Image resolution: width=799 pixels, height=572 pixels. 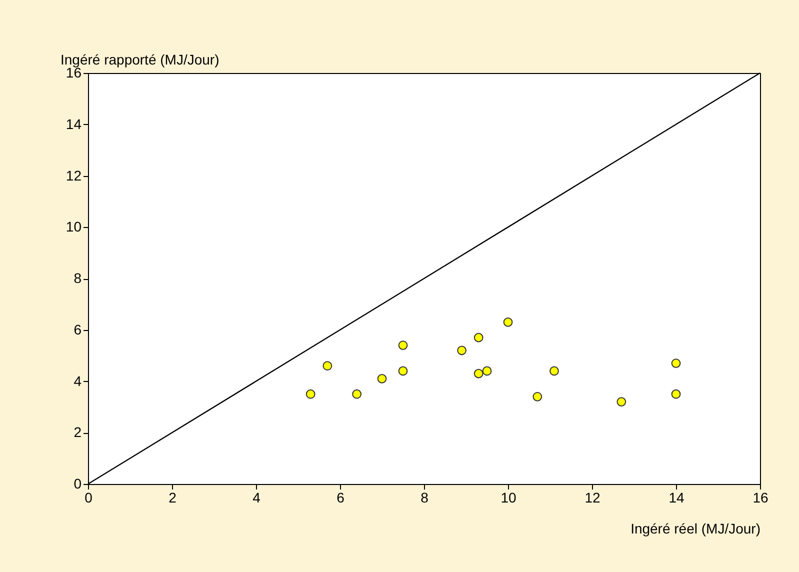 I want to click on x-tick-label: 0, so click(x=88, y=498).